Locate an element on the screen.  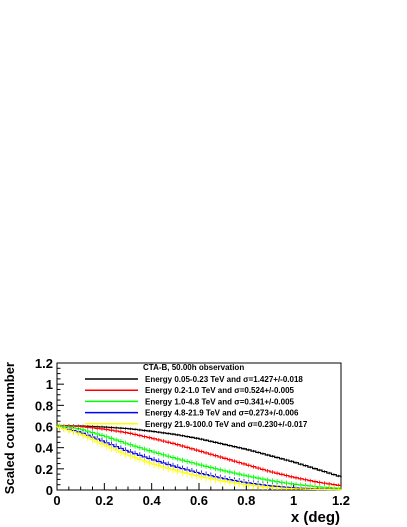
x-tick-label: 1.2 is located at coordinates (341, 500).